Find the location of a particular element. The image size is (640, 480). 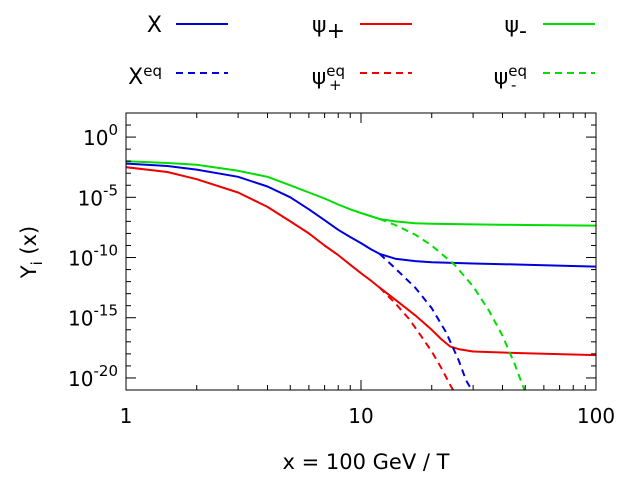

x-tick-label: 100 is located at coordinates (596, 416).